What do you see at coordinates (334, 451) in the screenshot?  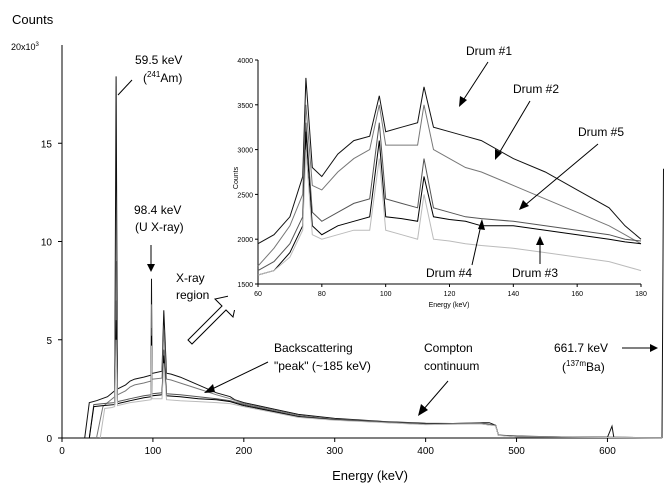 I see `x-tick-label: 300` at bounding box center [334, 451].